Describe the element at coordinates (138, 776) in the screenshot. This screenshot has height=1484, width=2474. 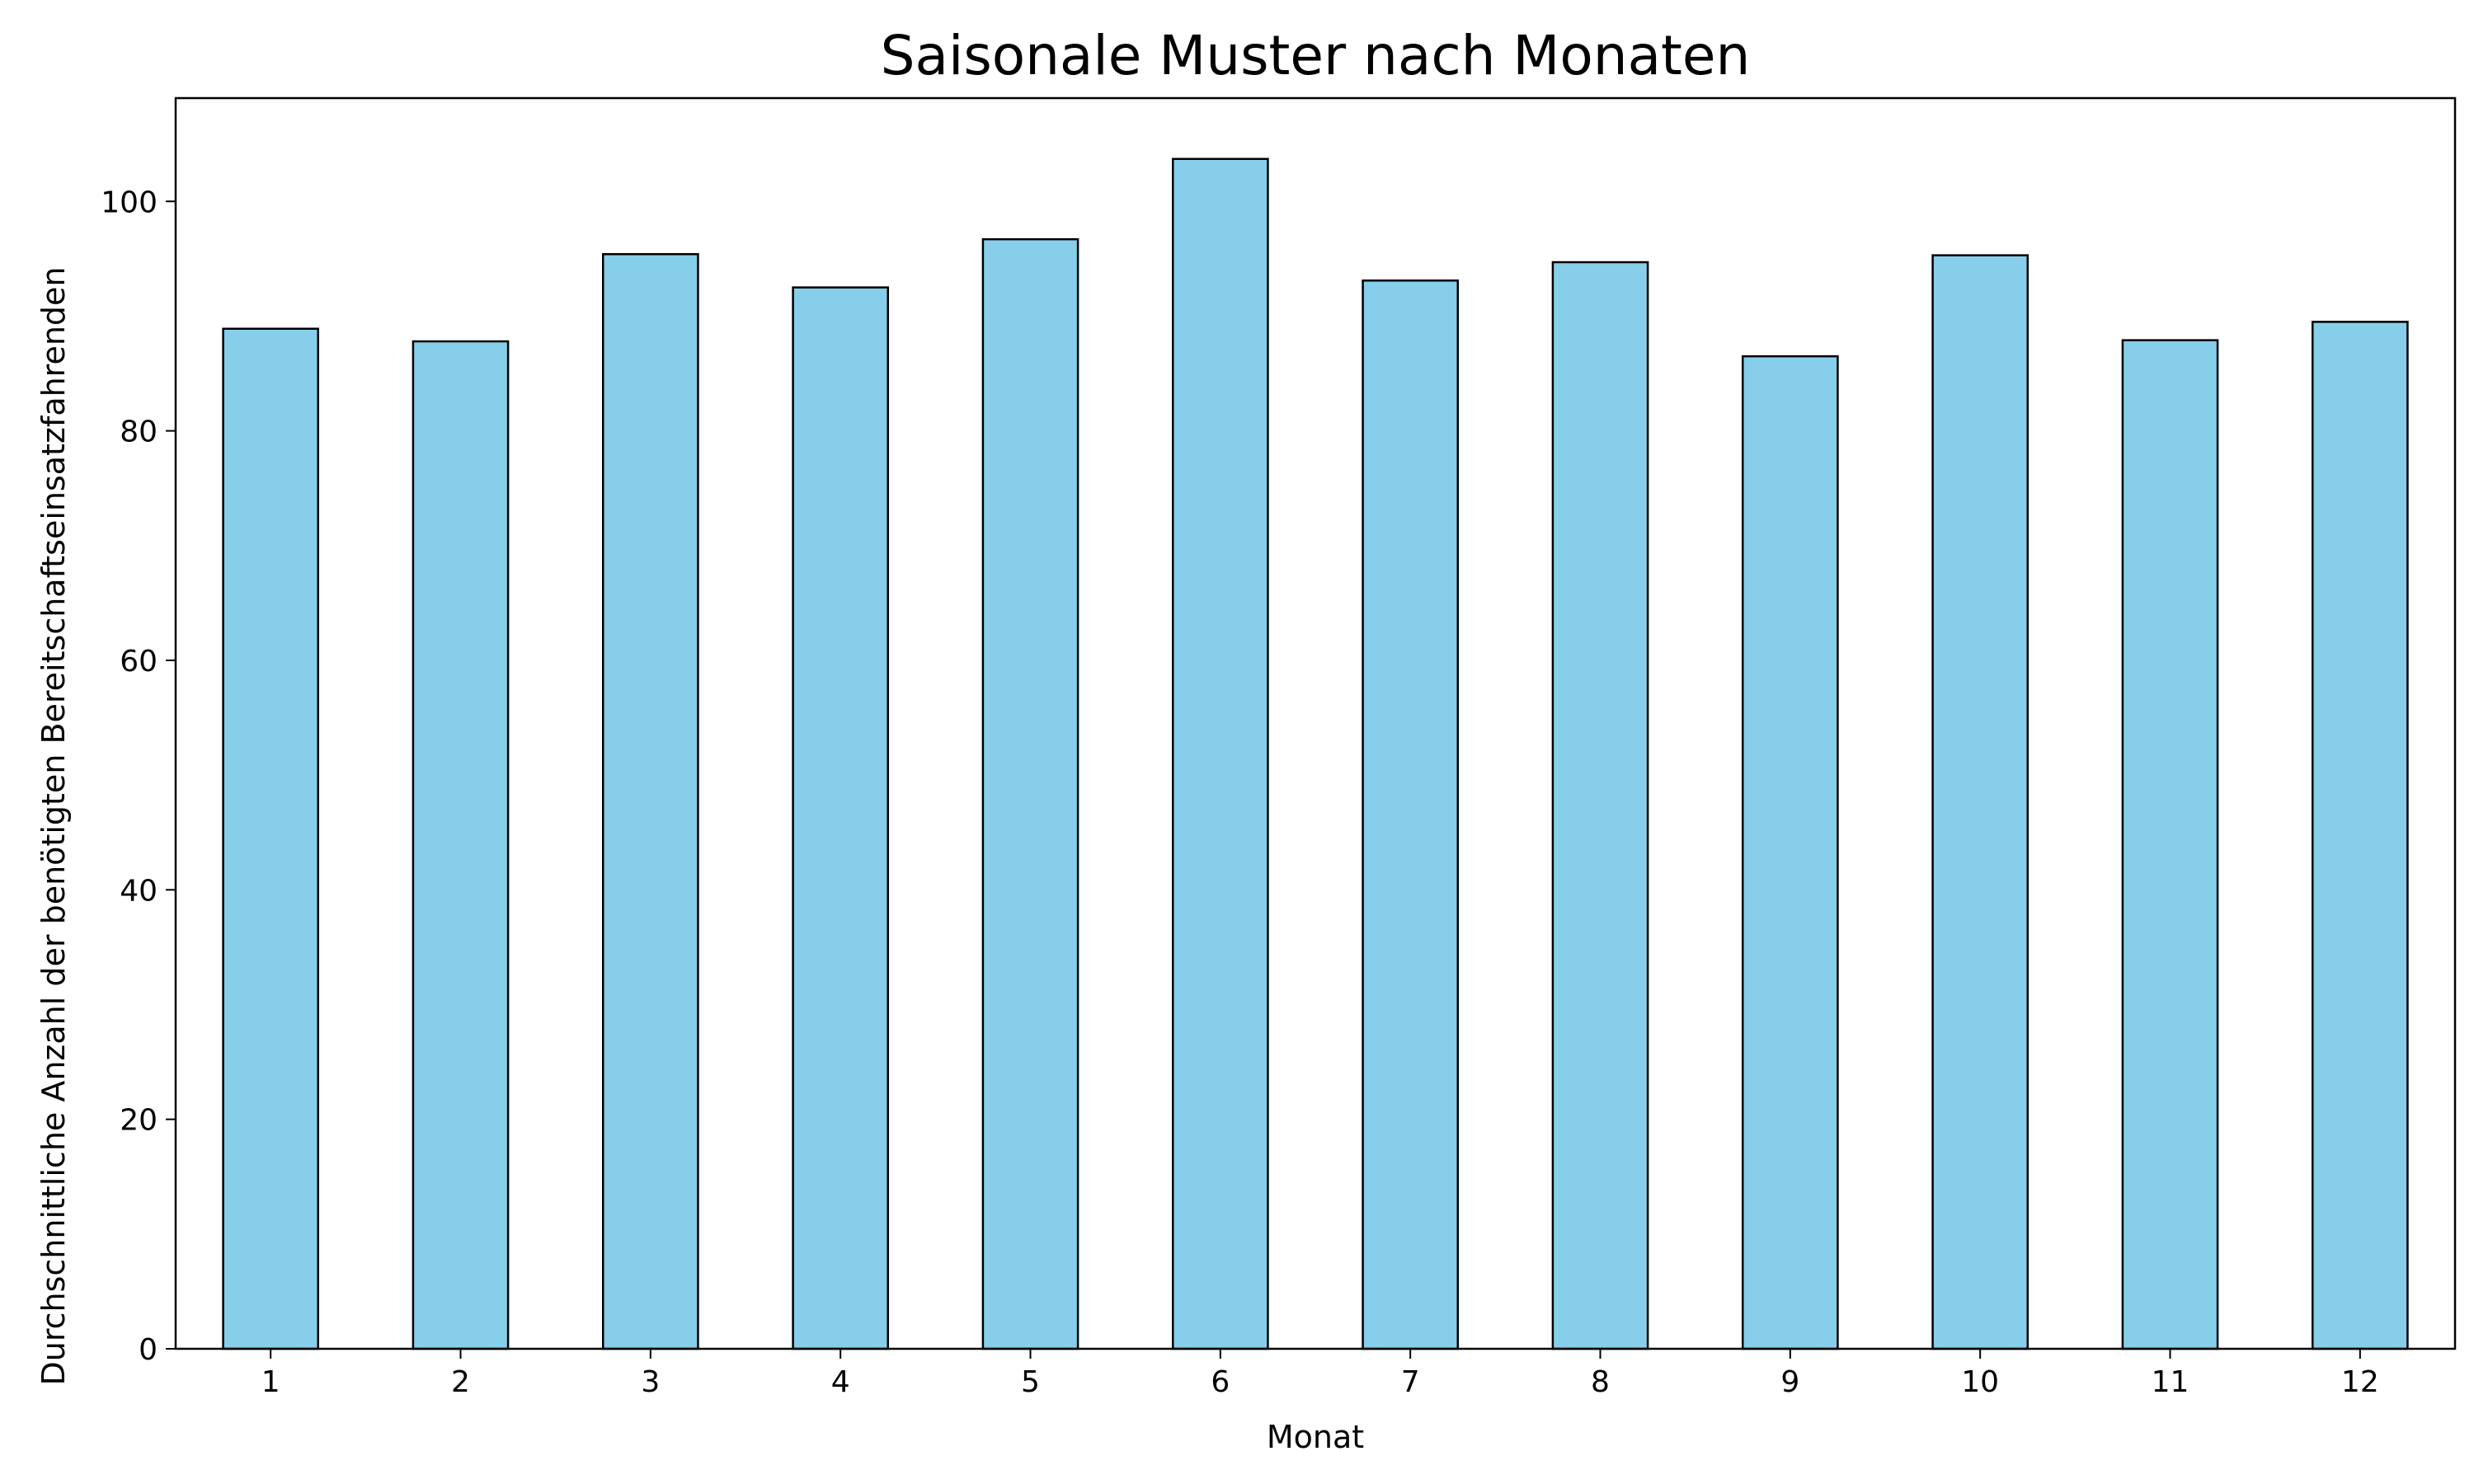
I see `y-axis: 0 20 40 60 80 100` at that location.